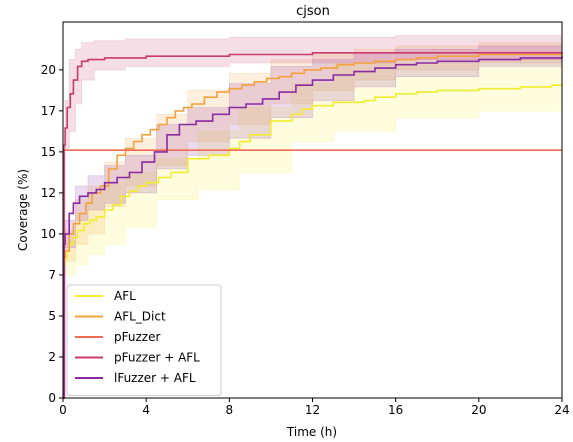 Image resolution: width=573 pixels, height=442 pixels. Describe the element at coordinates (48, 234) in the screenshot. I see `y-tick-label: 10` at that location.